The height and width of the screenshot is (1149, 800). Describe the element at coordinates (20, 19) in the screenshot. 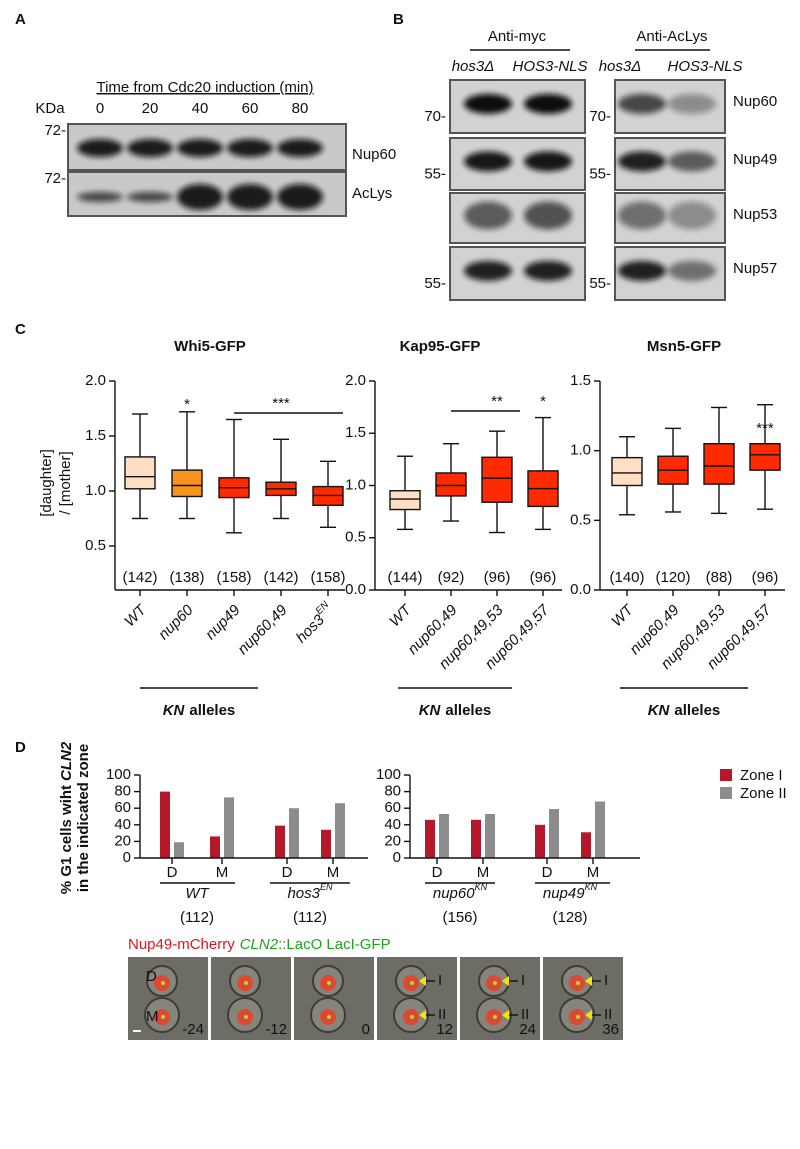

I see `panel-label: A` at that location.